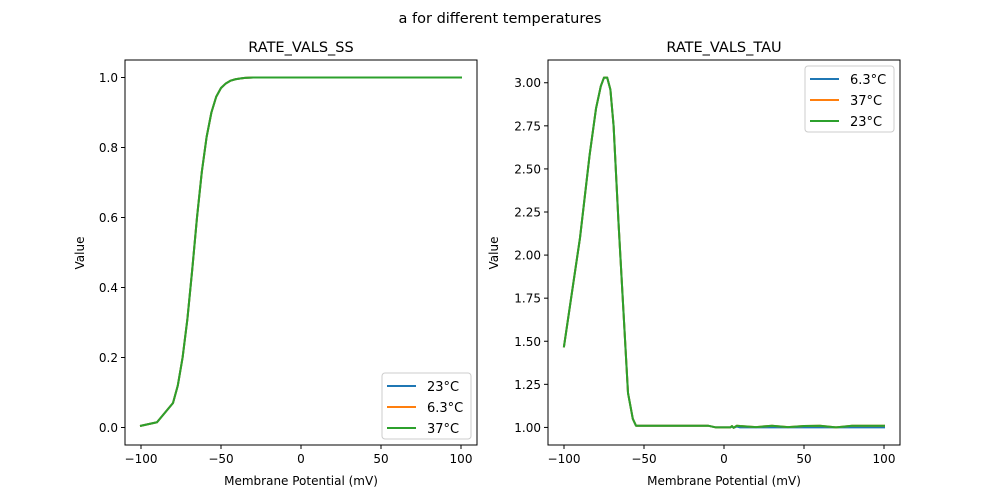  What do you see at coordinates (500, 19) in the screenshot?
I see `figure-suptitle: a for different temperatures` at bounding box center [500, 19].